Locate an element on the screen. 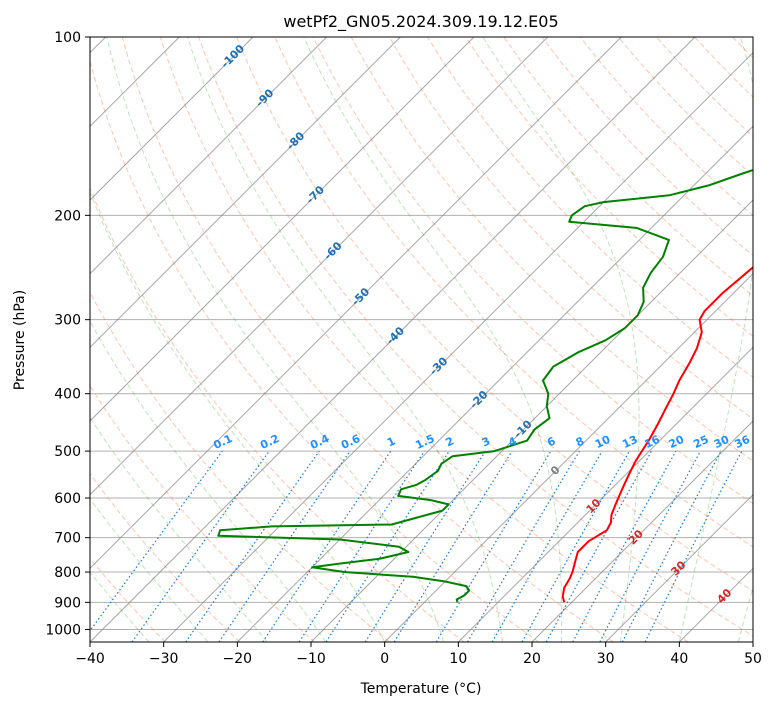 The image size is (775, 708). y-tick-label: 900 is located at coordinates (67, 603).